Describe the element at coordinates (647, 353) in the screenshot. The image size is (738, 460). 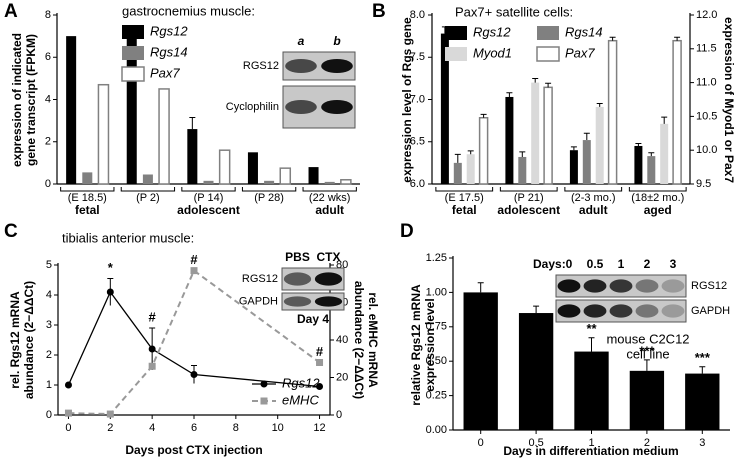
I see `note: cell line` at that location.